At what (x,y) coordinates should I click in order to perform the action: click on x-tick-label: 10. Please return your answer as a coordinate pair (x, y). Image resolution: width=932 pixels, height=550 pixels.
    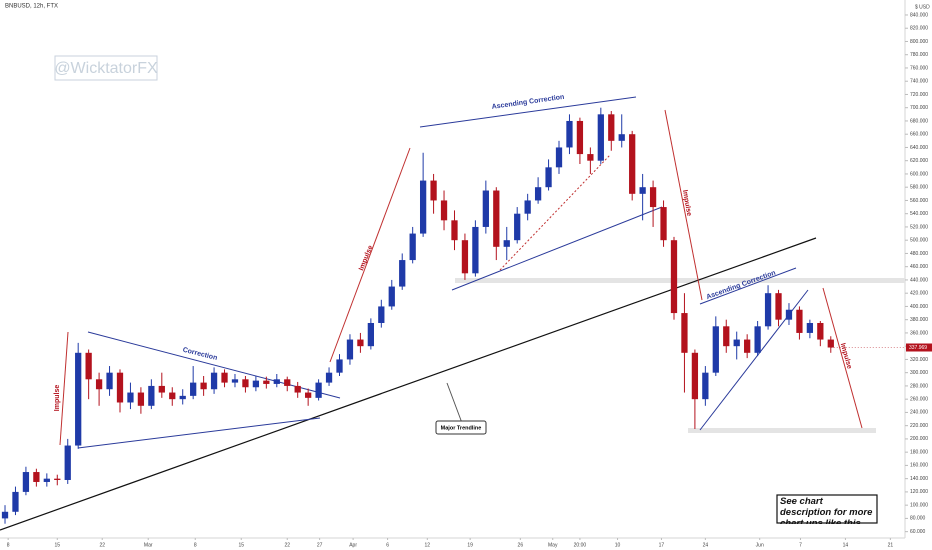
    Looking at the image, I should click on (618, 545).